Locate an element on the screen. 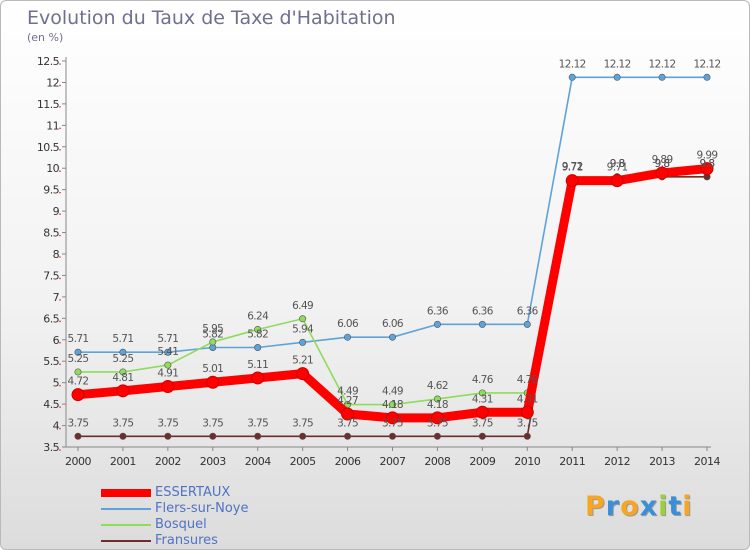 The width and height of the screenshot is (750, 550). data-label-bosquel: 4.76 is located at coordinates (483, 380).